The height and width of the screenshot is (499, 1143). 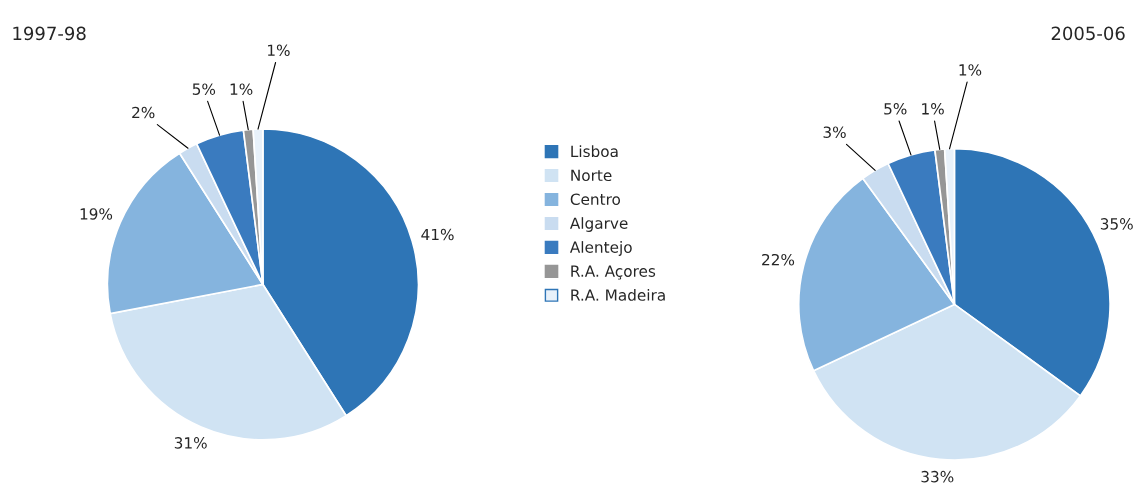 What do you see at coordinates (613, 272) in the screenshot?
I see `legend-label: R.A. Açores` at bounding box center [613, 272].